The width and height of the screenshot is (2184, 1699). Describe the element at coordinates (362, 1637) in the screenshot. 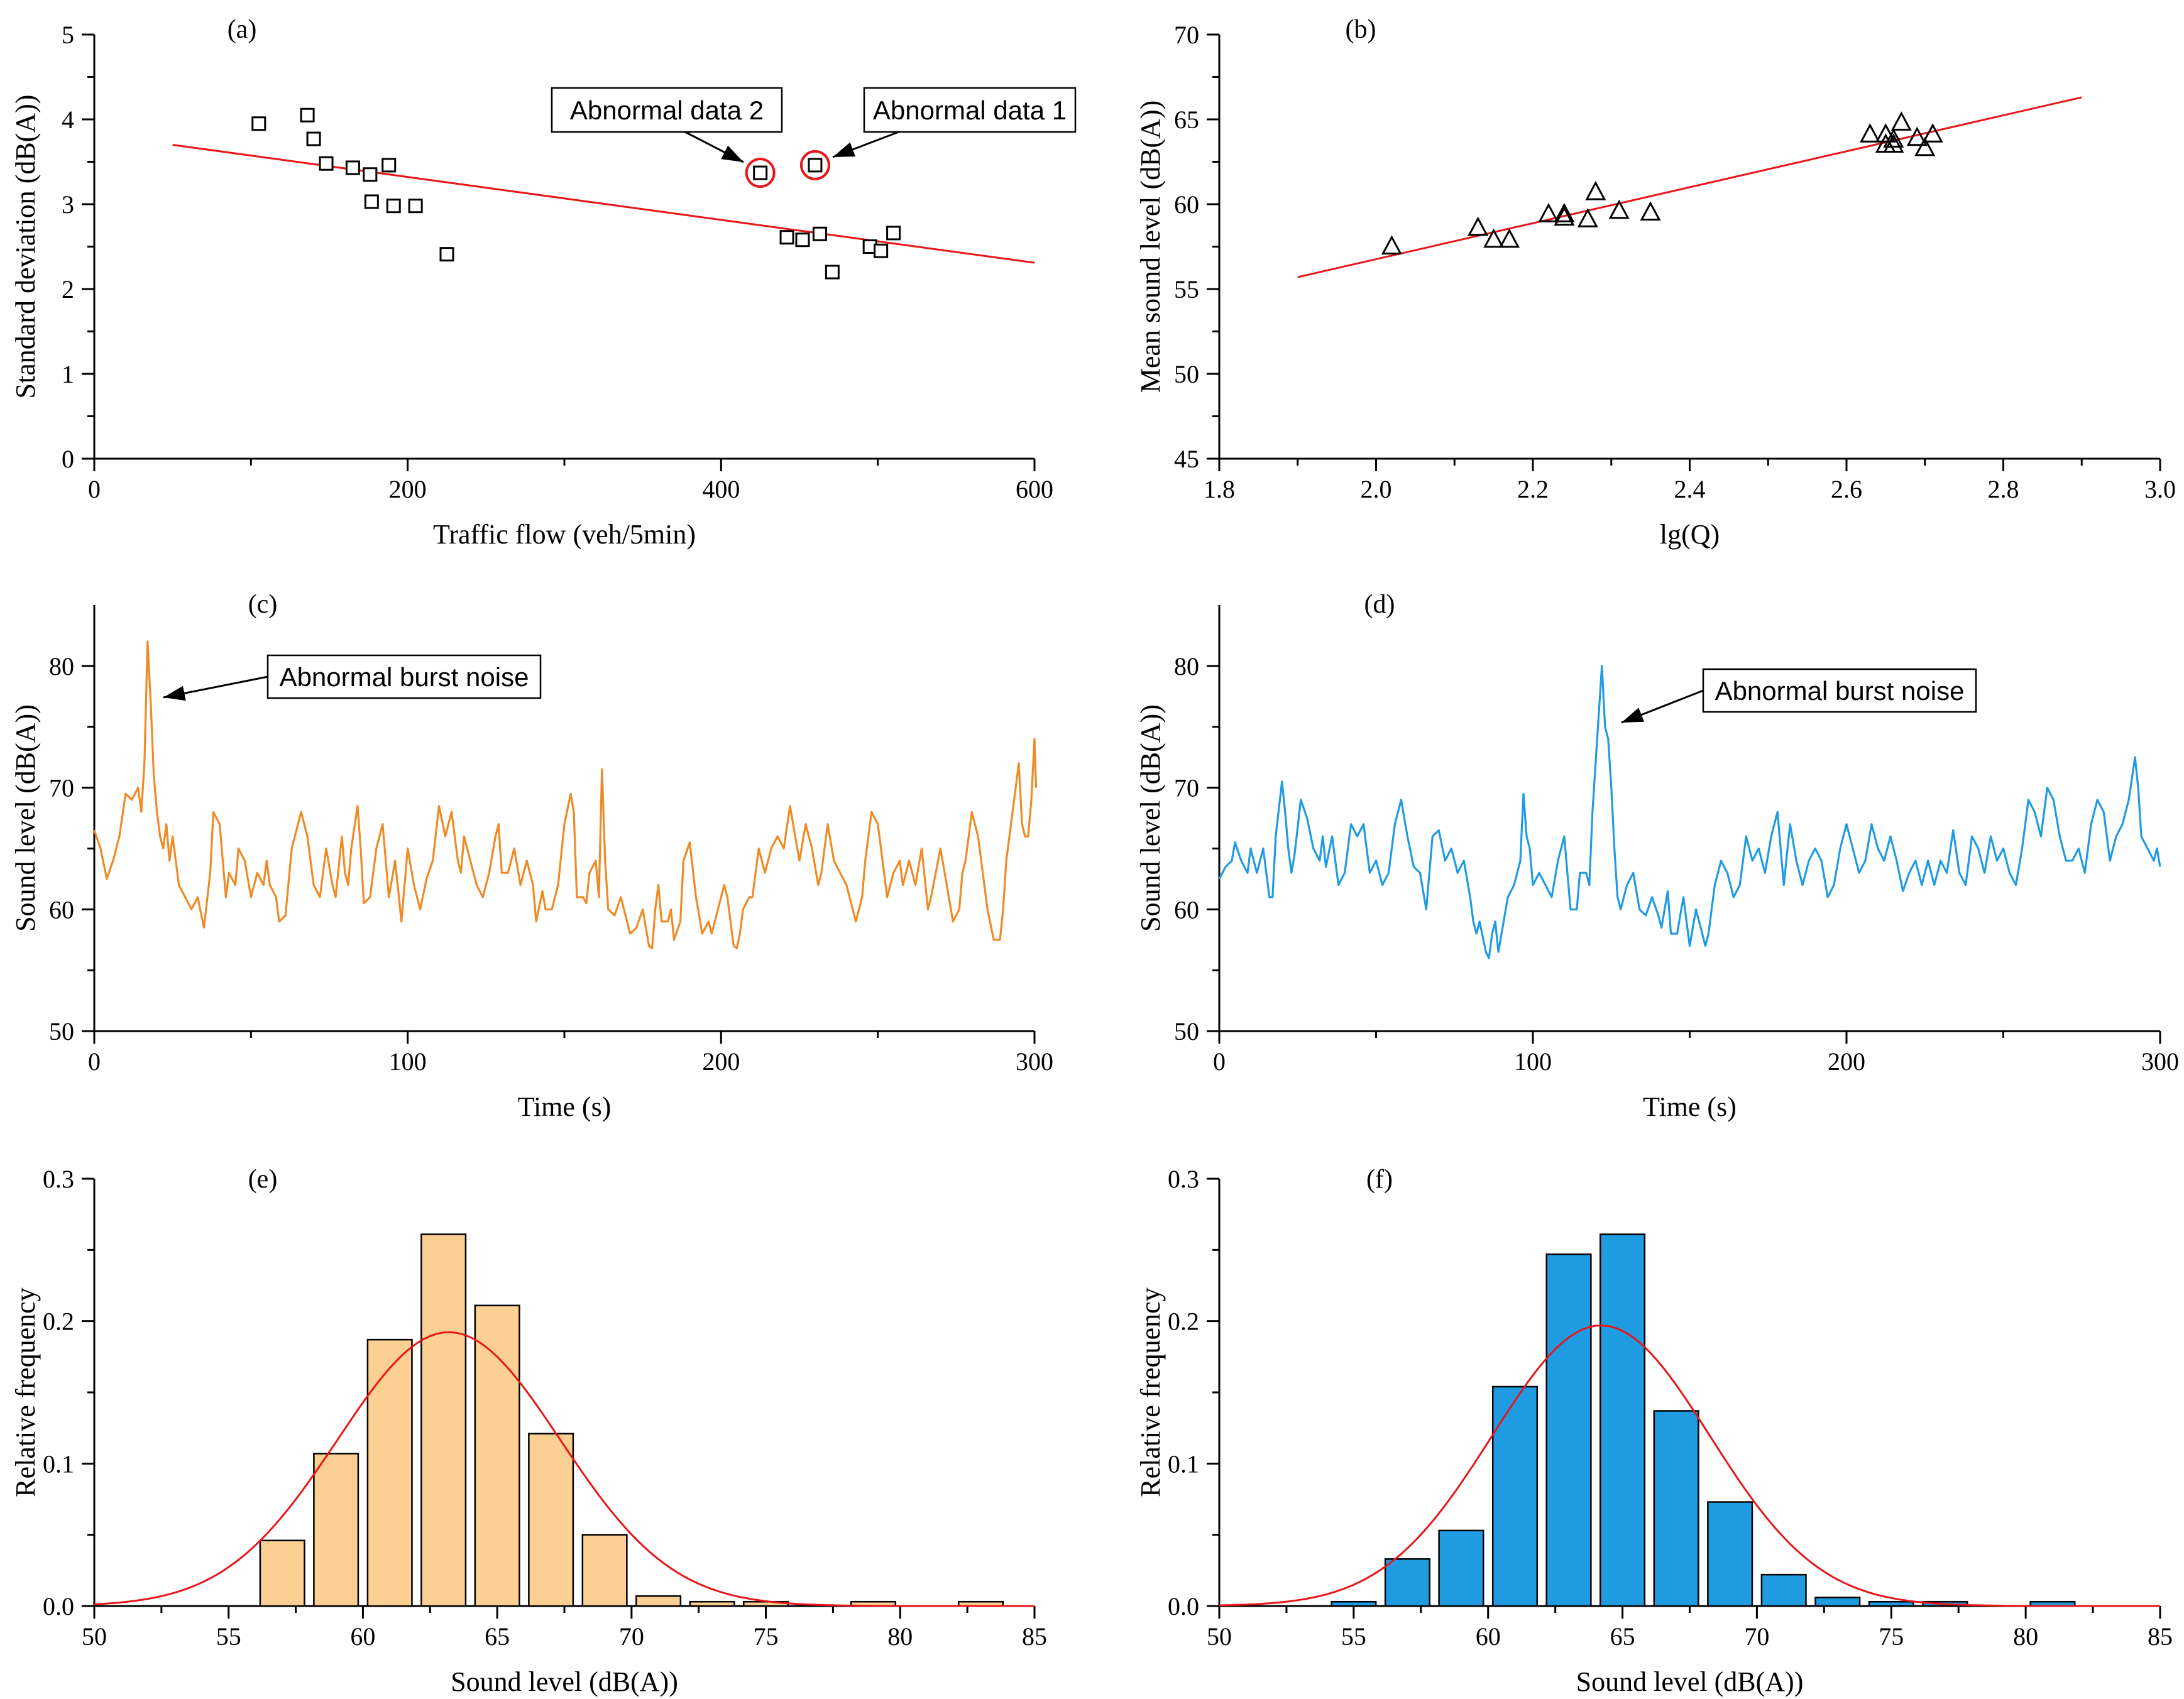

I see `panel-e-x-tick-label: 60` at that location.